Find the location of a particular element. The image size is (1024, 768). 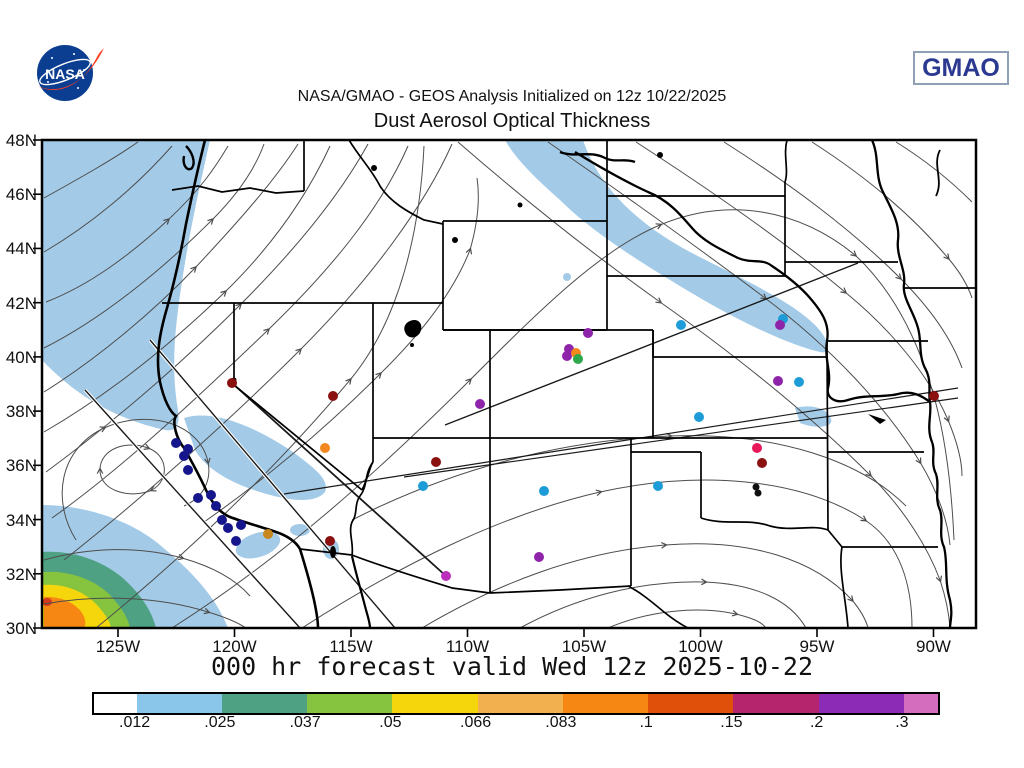

lon-label-115W: 115W is located at coordinates (351, 646).